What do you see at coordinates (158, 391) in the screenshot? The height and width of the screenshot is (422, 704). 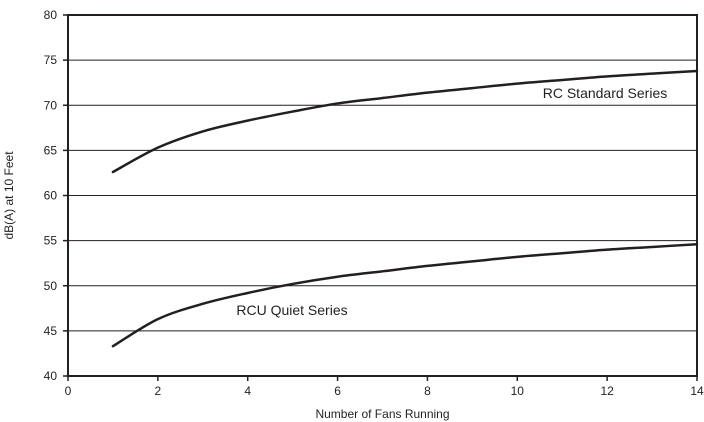 I see `x-tick-label: 2` at bounding box center [158, 391].